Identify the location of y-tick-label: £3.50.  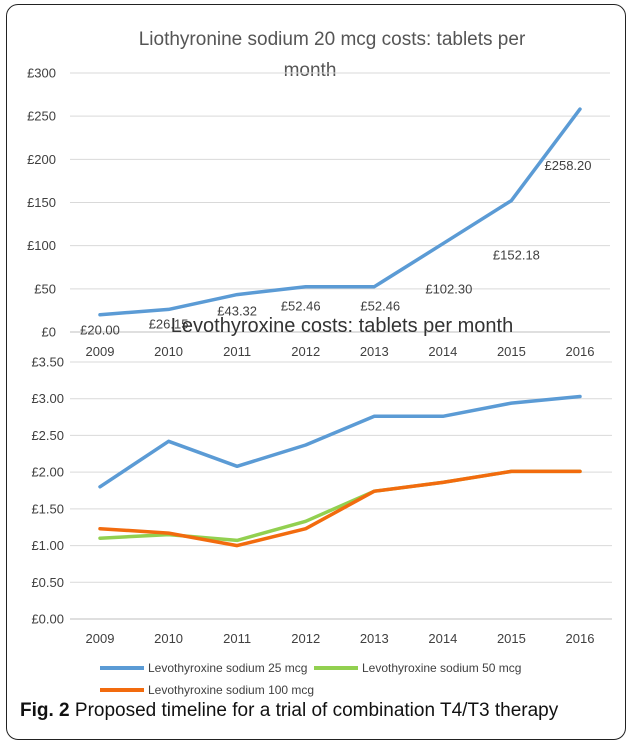
(47, 362).